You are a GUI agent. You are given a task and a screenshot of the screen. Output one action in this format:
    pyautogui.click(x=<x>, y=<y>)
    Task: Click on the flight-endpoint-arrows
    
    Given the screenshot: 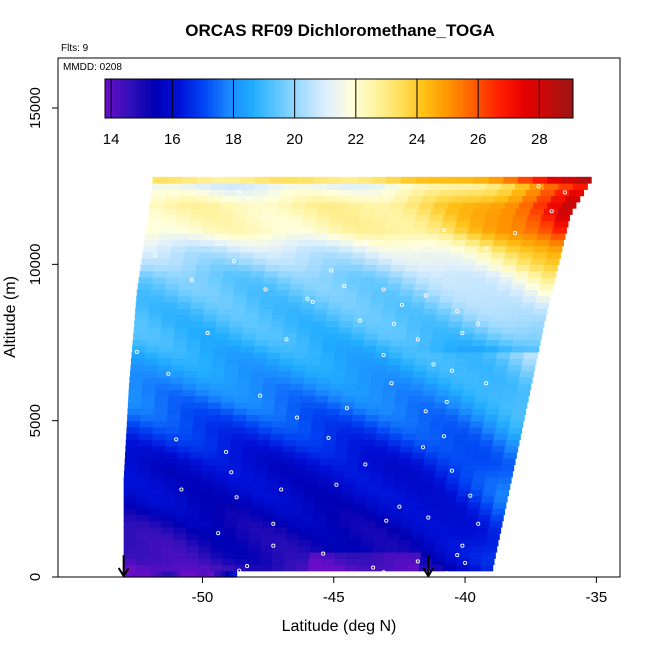 What is the action you would take?
    pyautogui.click(x=276, y=566)
    